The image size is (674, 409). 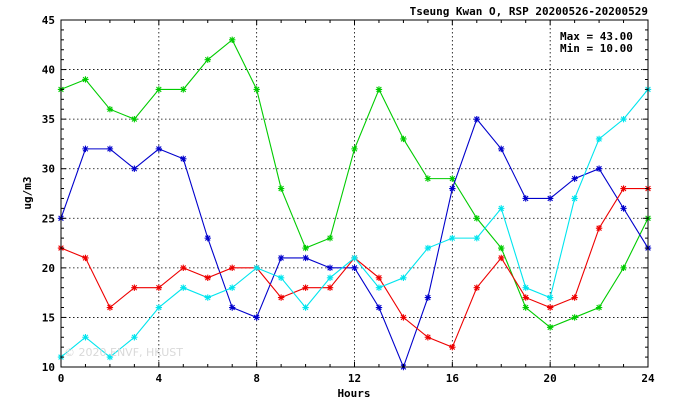 What do you see at coordinates (48, 367) in the screenshot?
I see `y-tick-label: 10` at bounding box center [48, 367].